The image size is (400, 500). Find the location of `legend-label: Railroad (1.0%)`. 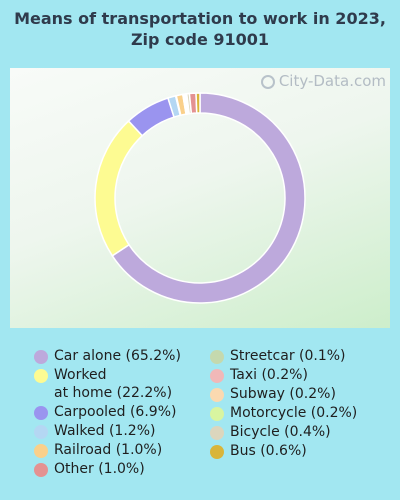

legend-label: Railroad (1.0%) is located at coordinates (108, 449).